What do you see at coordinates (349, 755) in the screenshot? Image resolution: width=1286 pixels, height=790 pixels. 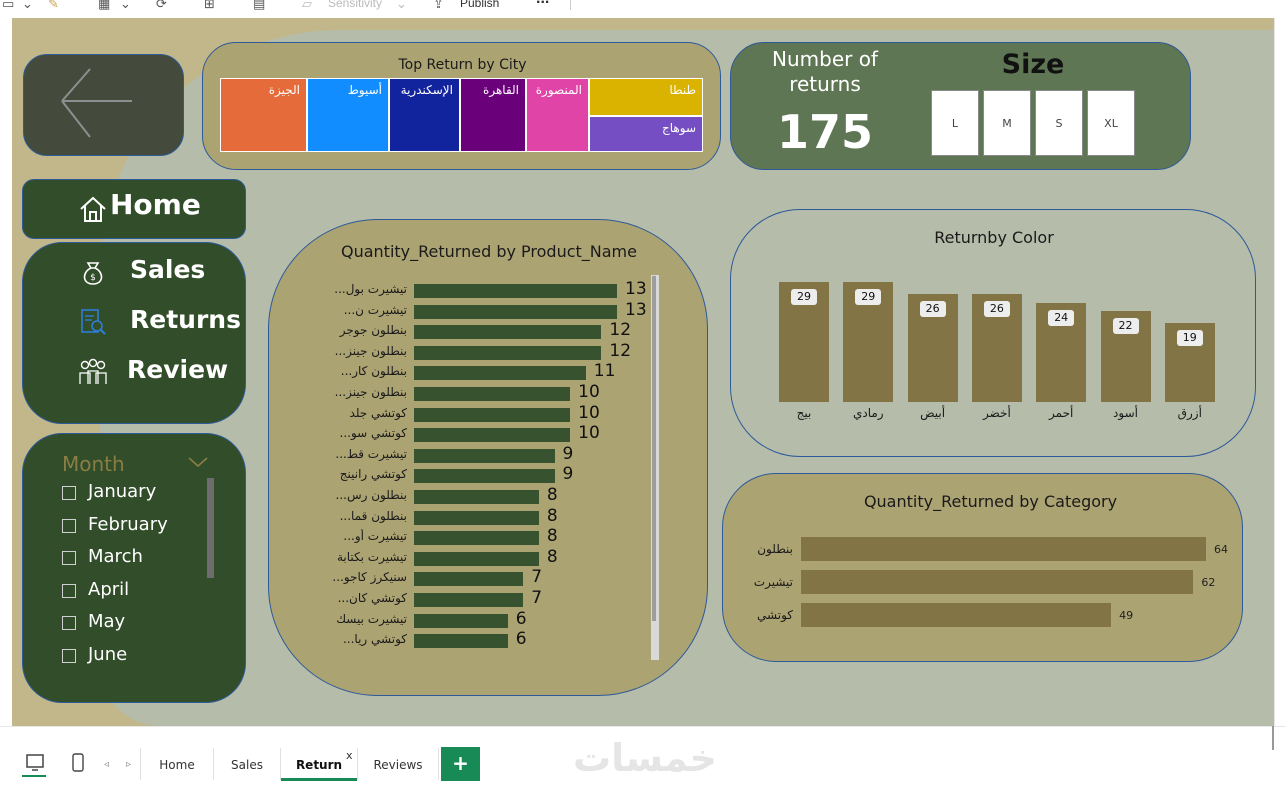 I see `tab-close-button: x` at bounding box center [349, 755].